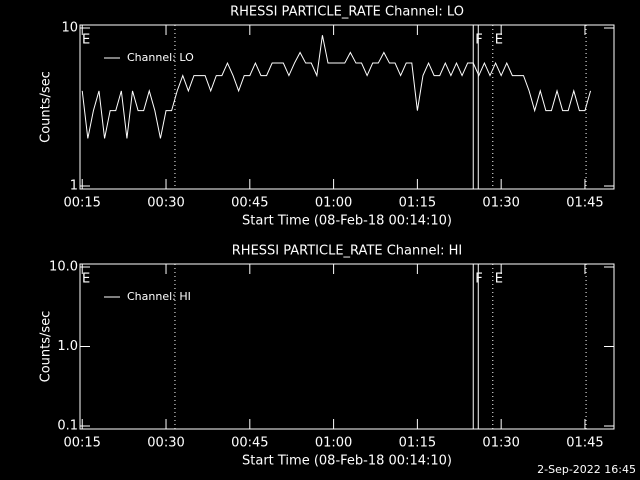 The width and height of the screenshot is (640, 480). I want to click on chart-title: RHESSI PARTICLE_RATE Channel: HI, so click(347, 251).